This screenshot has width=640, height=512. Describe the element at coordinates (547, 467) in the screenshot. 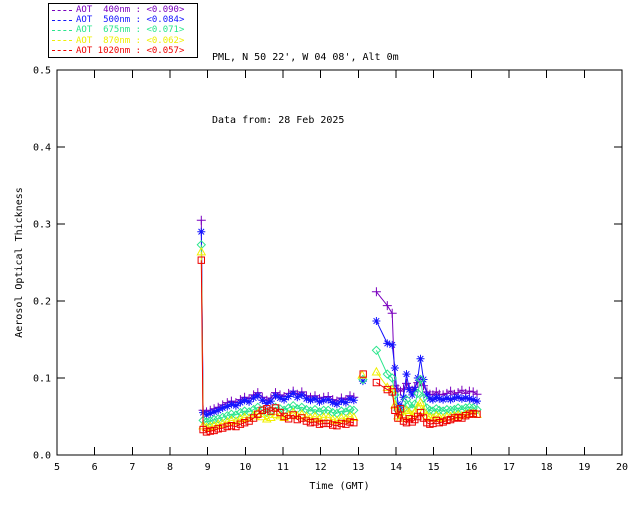

I see `x-tick-label: 18` at that location.